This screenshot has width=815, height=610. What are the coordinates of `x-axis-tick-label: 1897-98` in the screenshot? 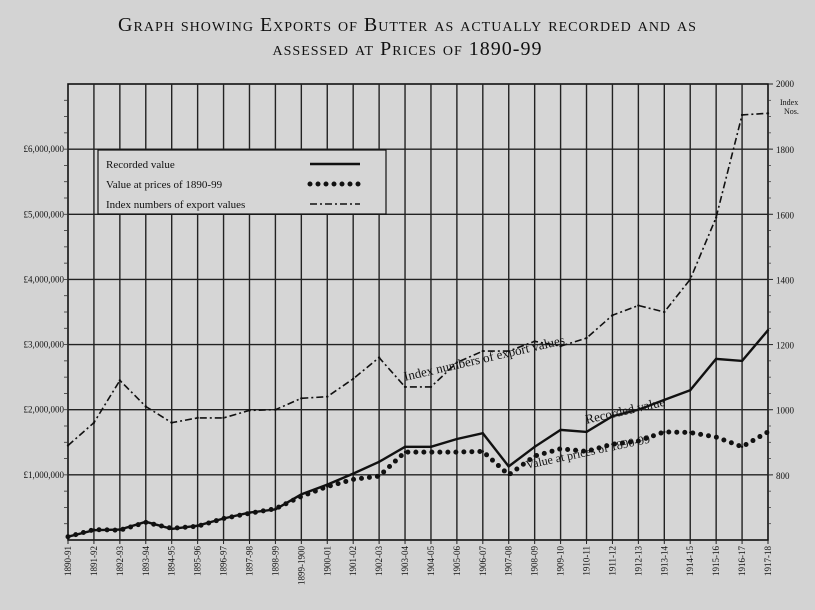 It's located at (249, 561).